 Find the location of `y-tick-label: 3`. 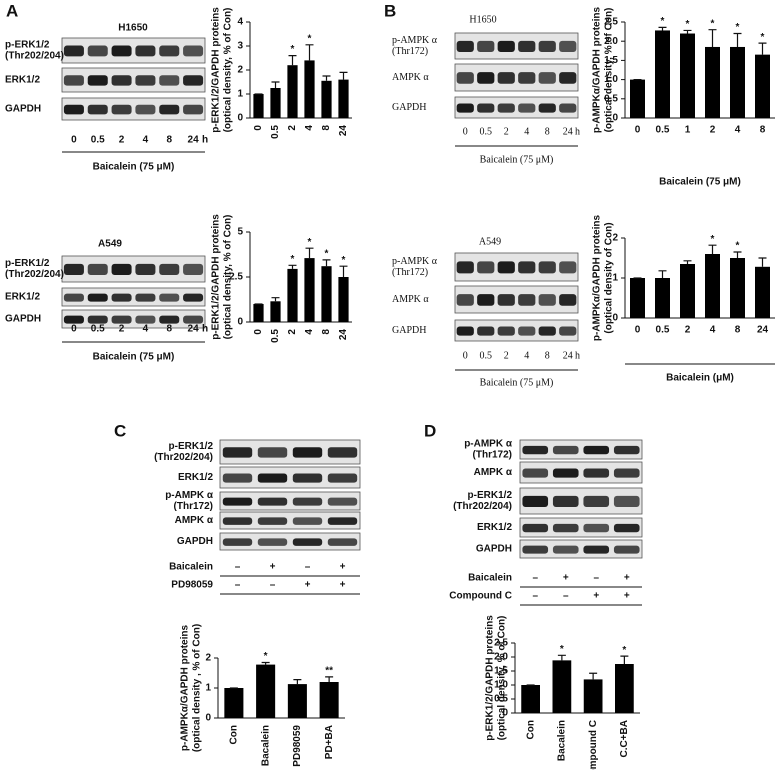

y-tick-label: 3 is located at coordinates (240, 46).